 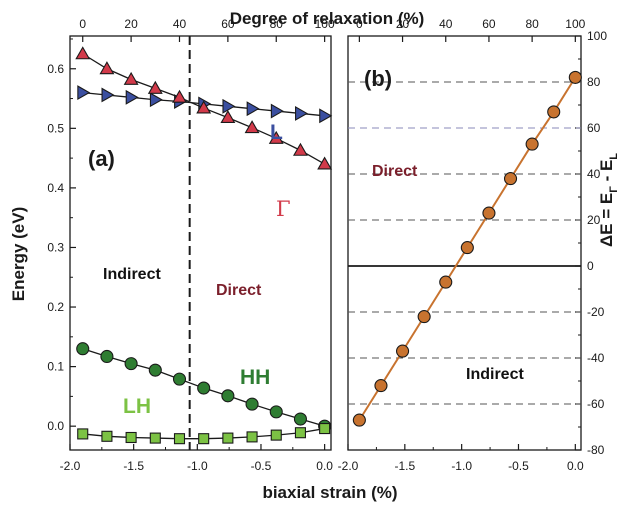 What do you see at coordinates (596, 312) in the screenshot?
I see `y-tick-label: -20` at bounding box center [596, 312].